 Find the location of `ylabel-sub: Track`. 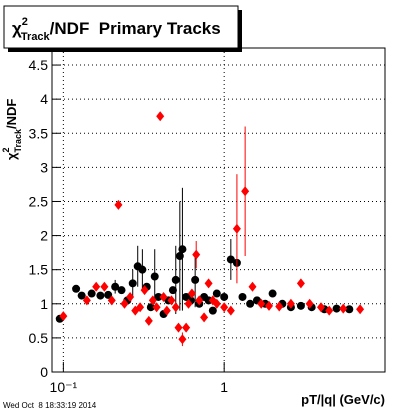

ylabel-sub: Track is located at coordinates (18, 140).